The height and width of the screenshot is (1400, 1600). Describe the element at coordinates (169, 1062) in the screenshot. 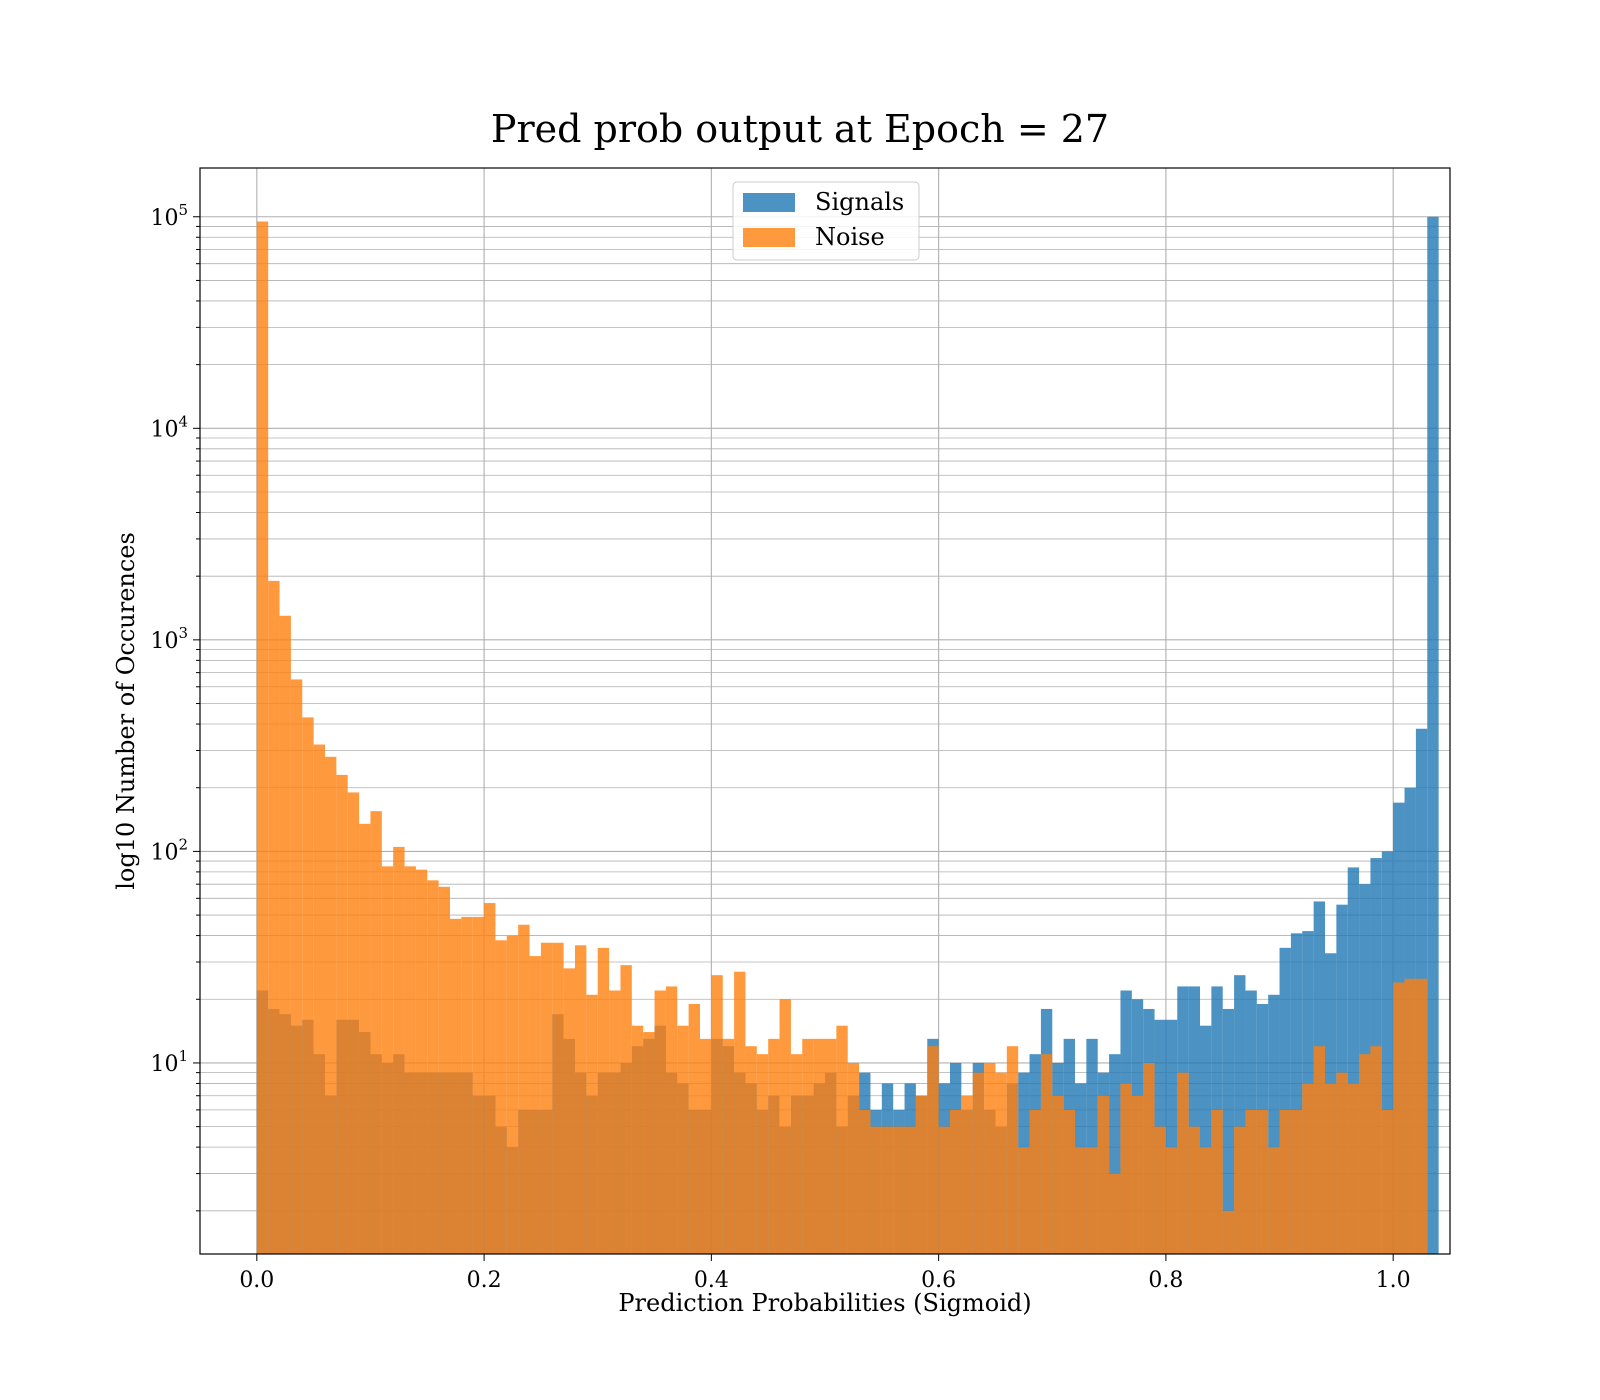

I see `y-tick-label: 10¹` at that location.